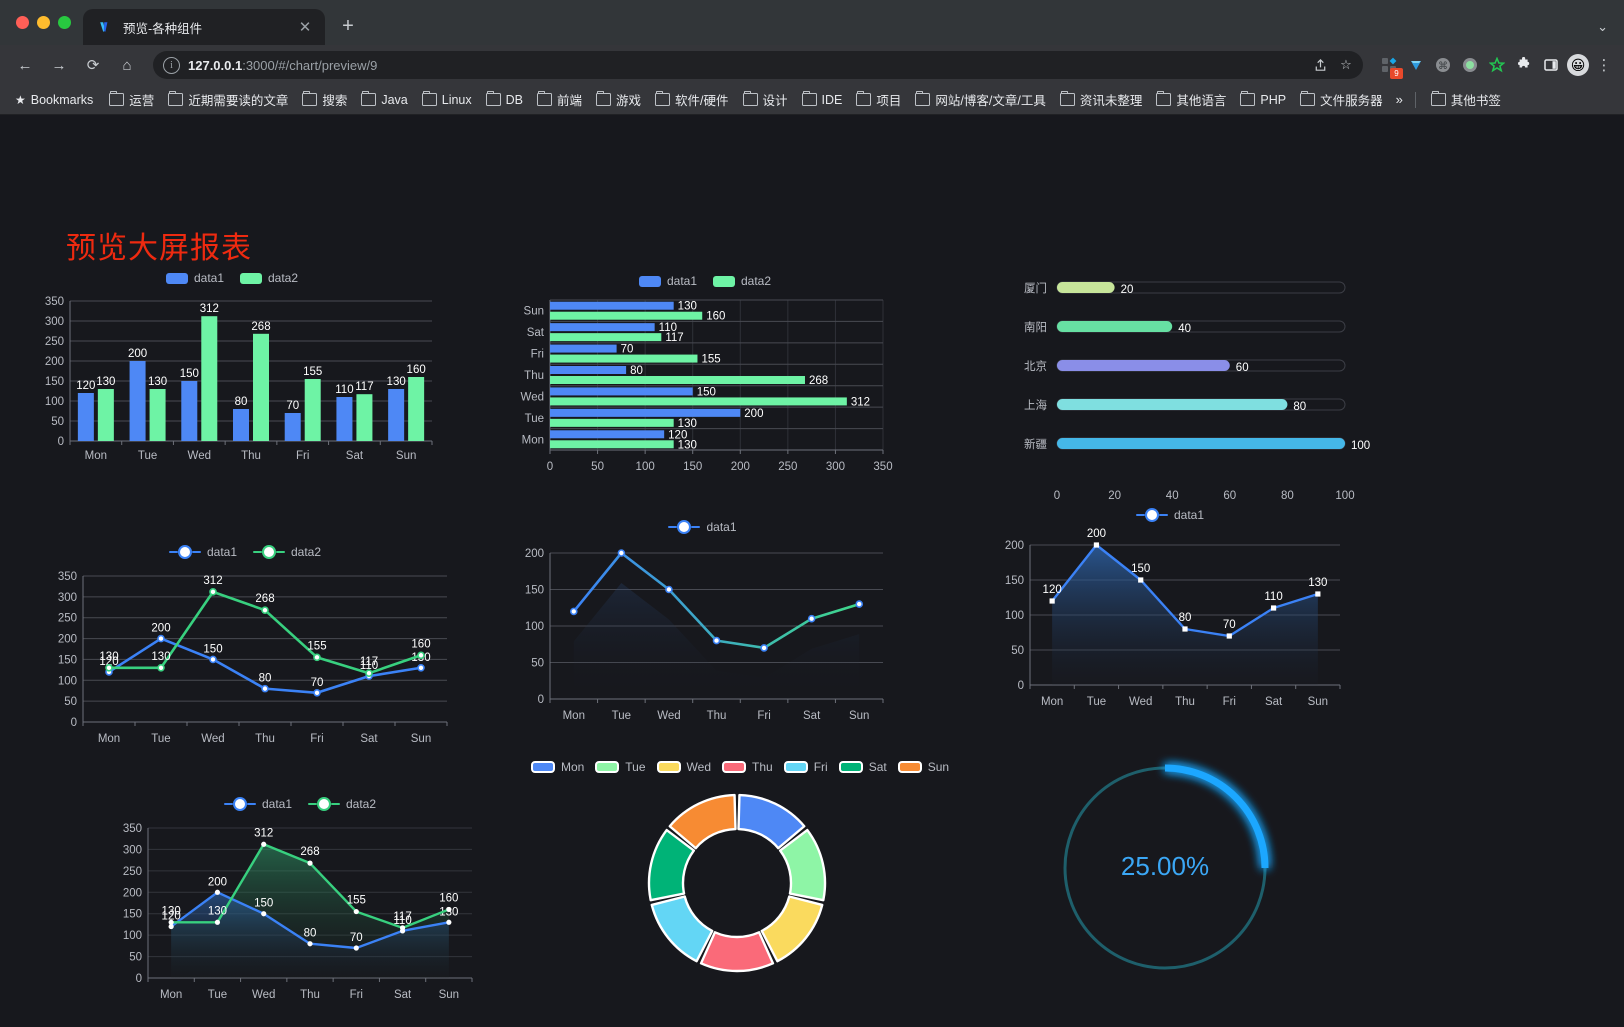 Image resolution: width=1624 pixels, height=1027 pixels. Describe the element at coordinates (1216, 816) in the screenshot. I see `gauge-progress` at that location.